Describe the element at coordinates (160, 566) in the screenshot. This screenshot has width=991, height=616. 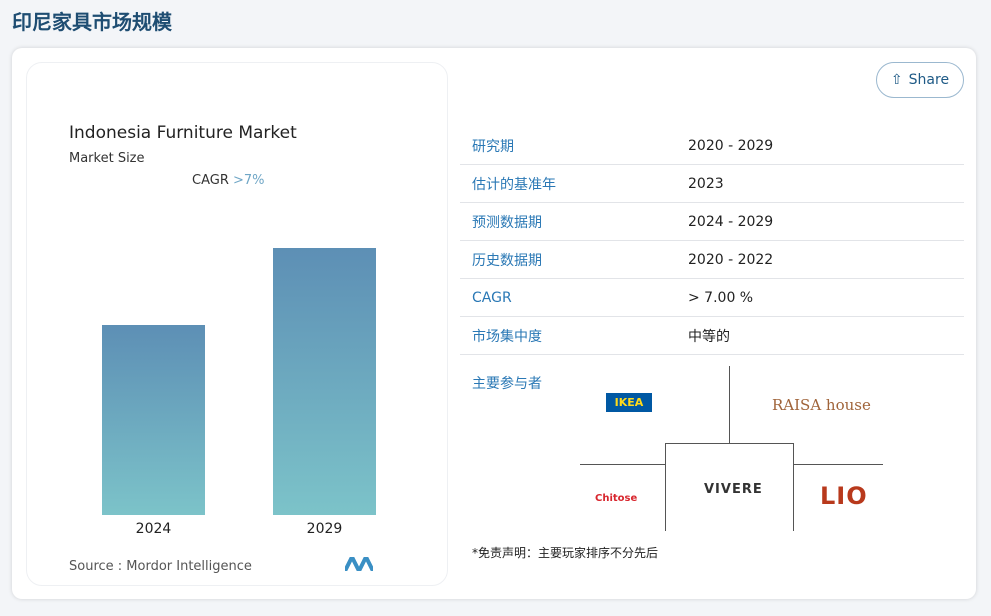
I see `chart-source: Source : Mordor Intelligence` at that location.